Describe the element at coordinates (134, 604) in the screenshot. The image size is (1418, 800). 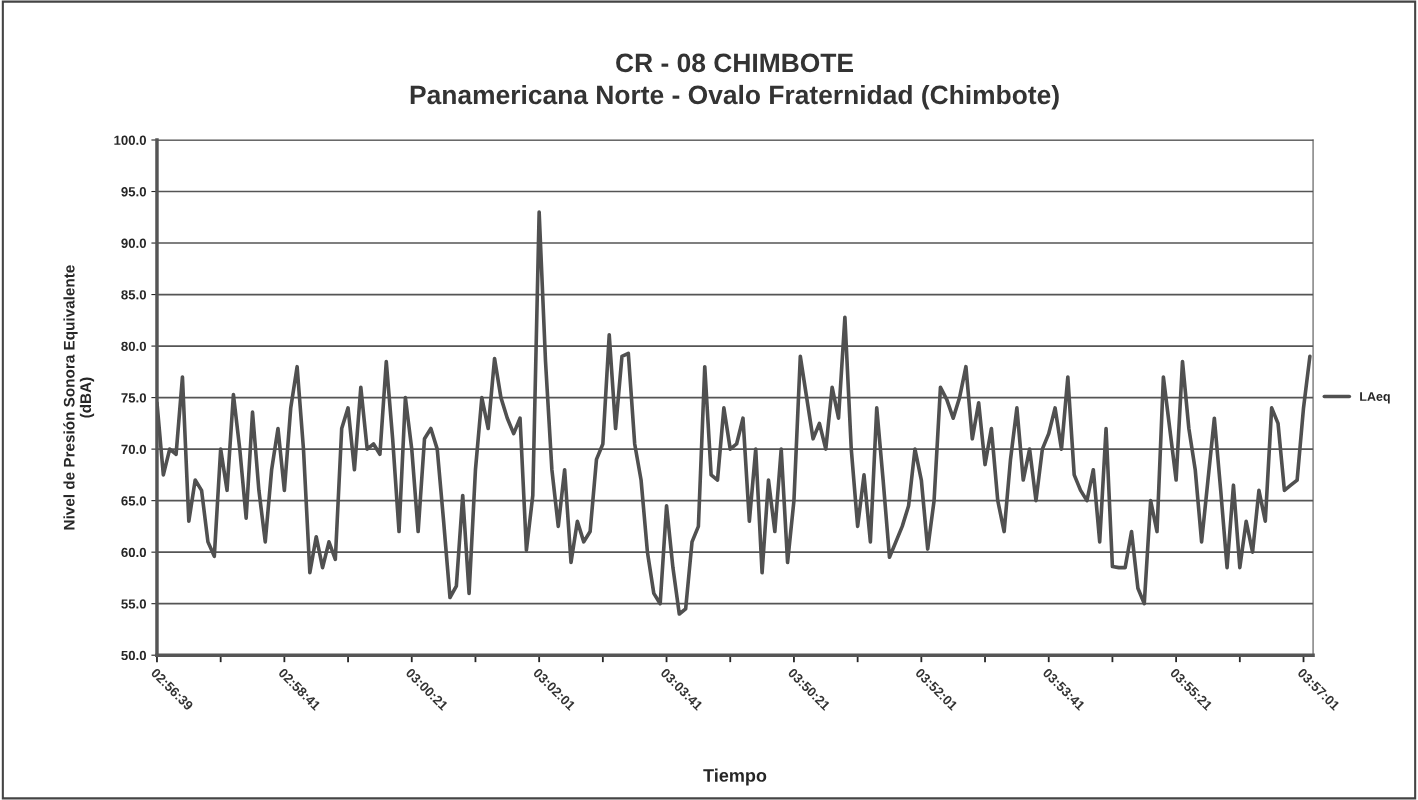
I see `y-tick-label: 55.0` at that location.